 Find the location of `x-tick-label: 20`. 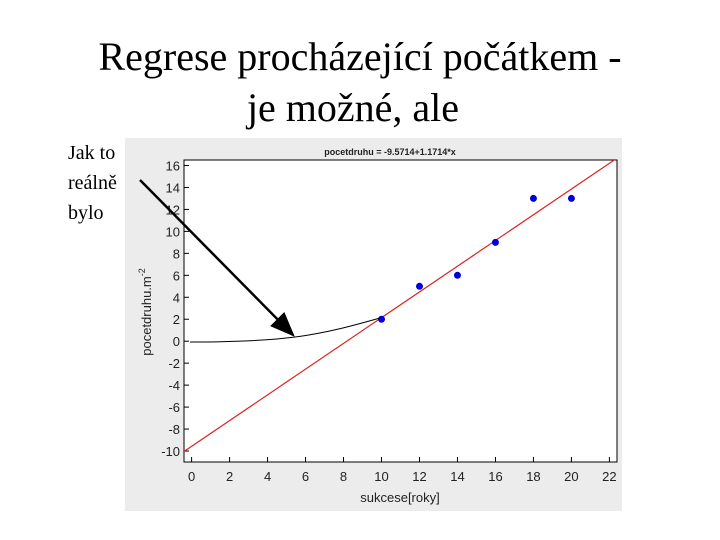

x-tick-label: 20 is located at coordinates (571, 476).